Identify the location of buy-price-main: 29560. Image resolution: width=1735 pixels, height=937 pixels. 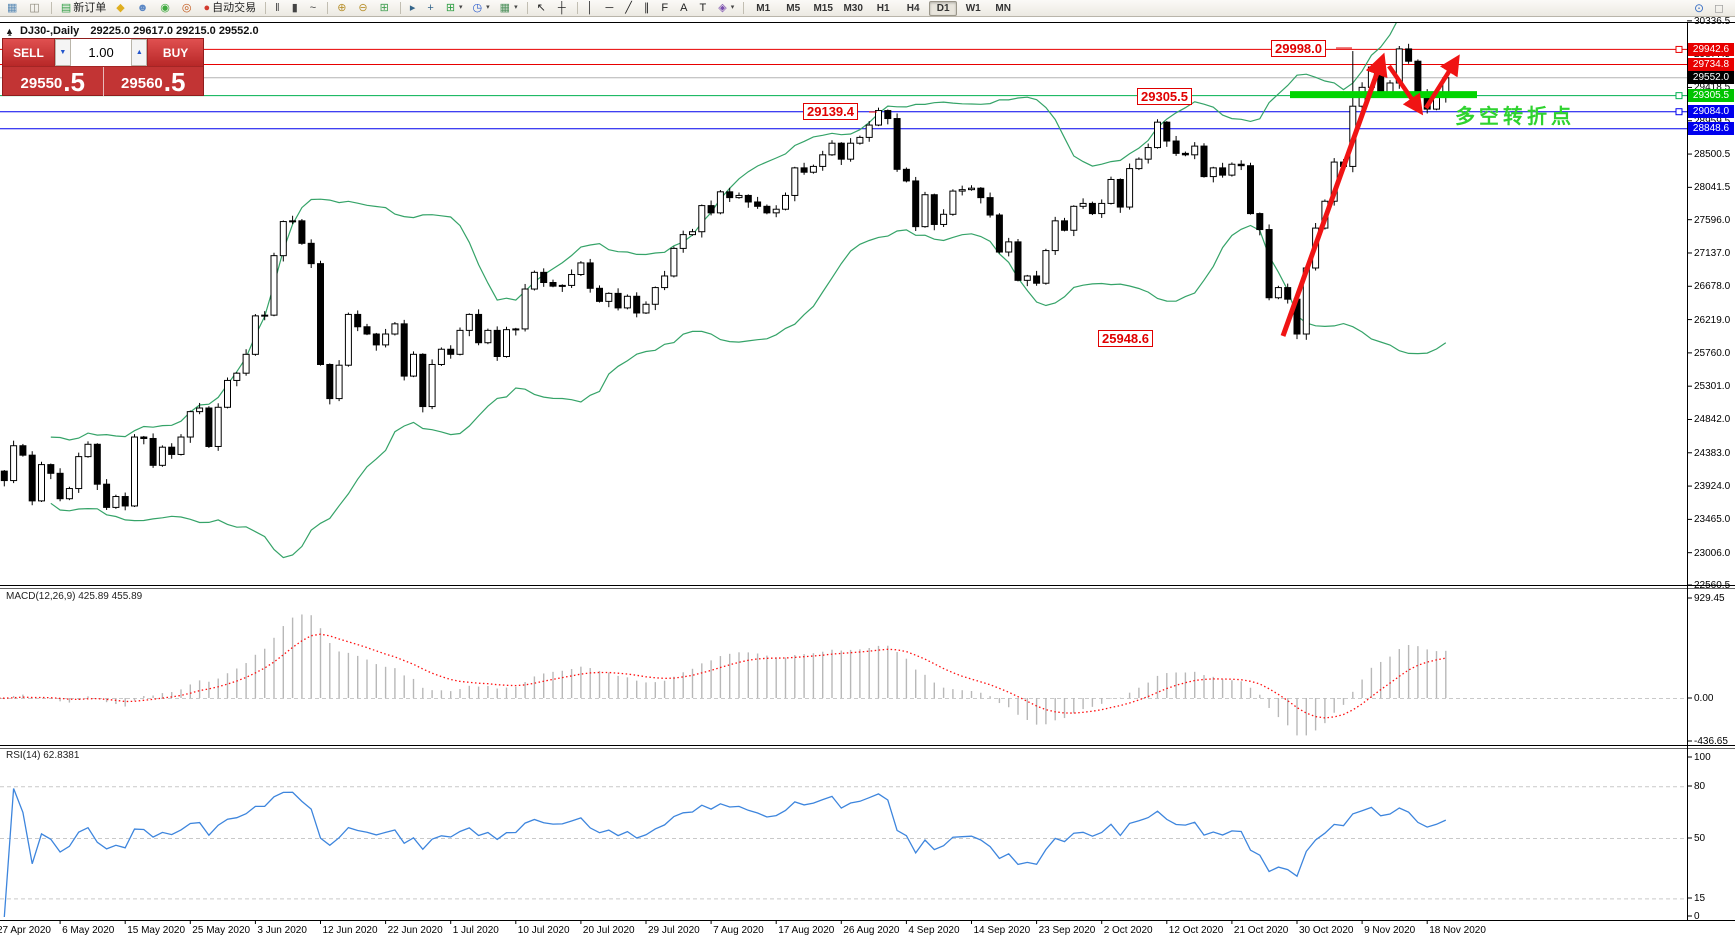
(142, 83).